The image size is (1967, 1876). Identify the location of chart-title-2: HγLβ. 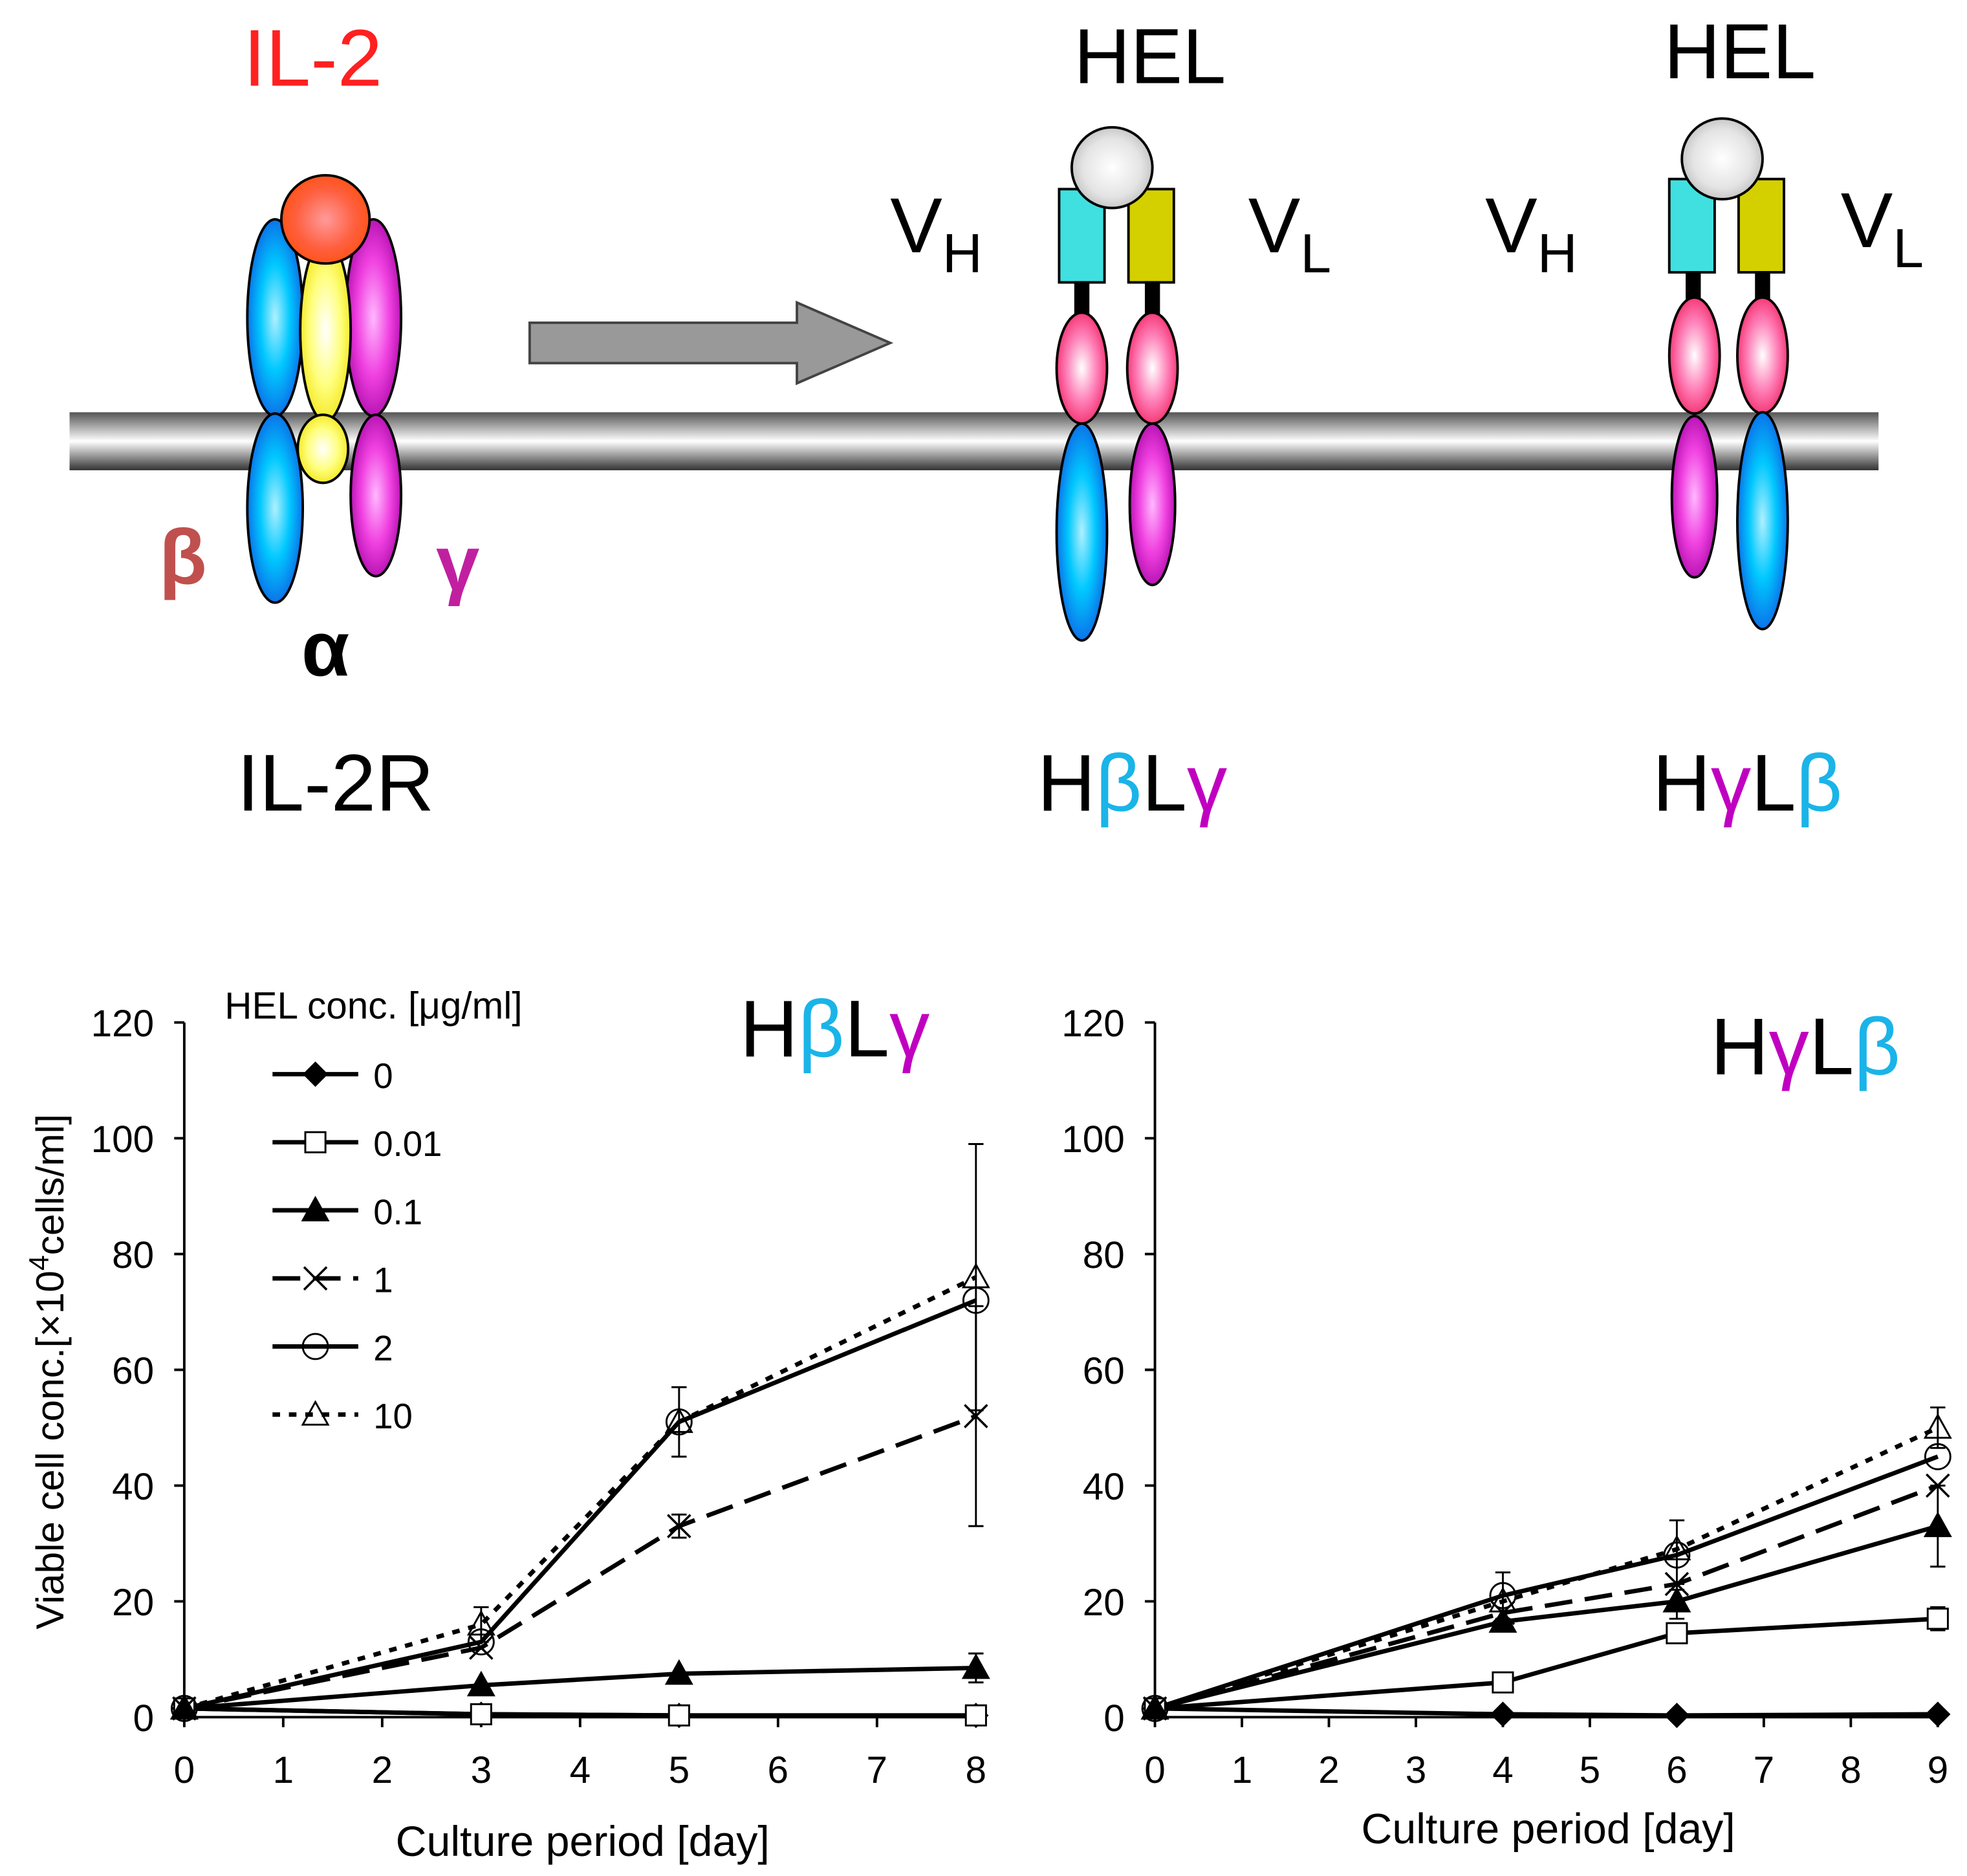
(1805, 1046).